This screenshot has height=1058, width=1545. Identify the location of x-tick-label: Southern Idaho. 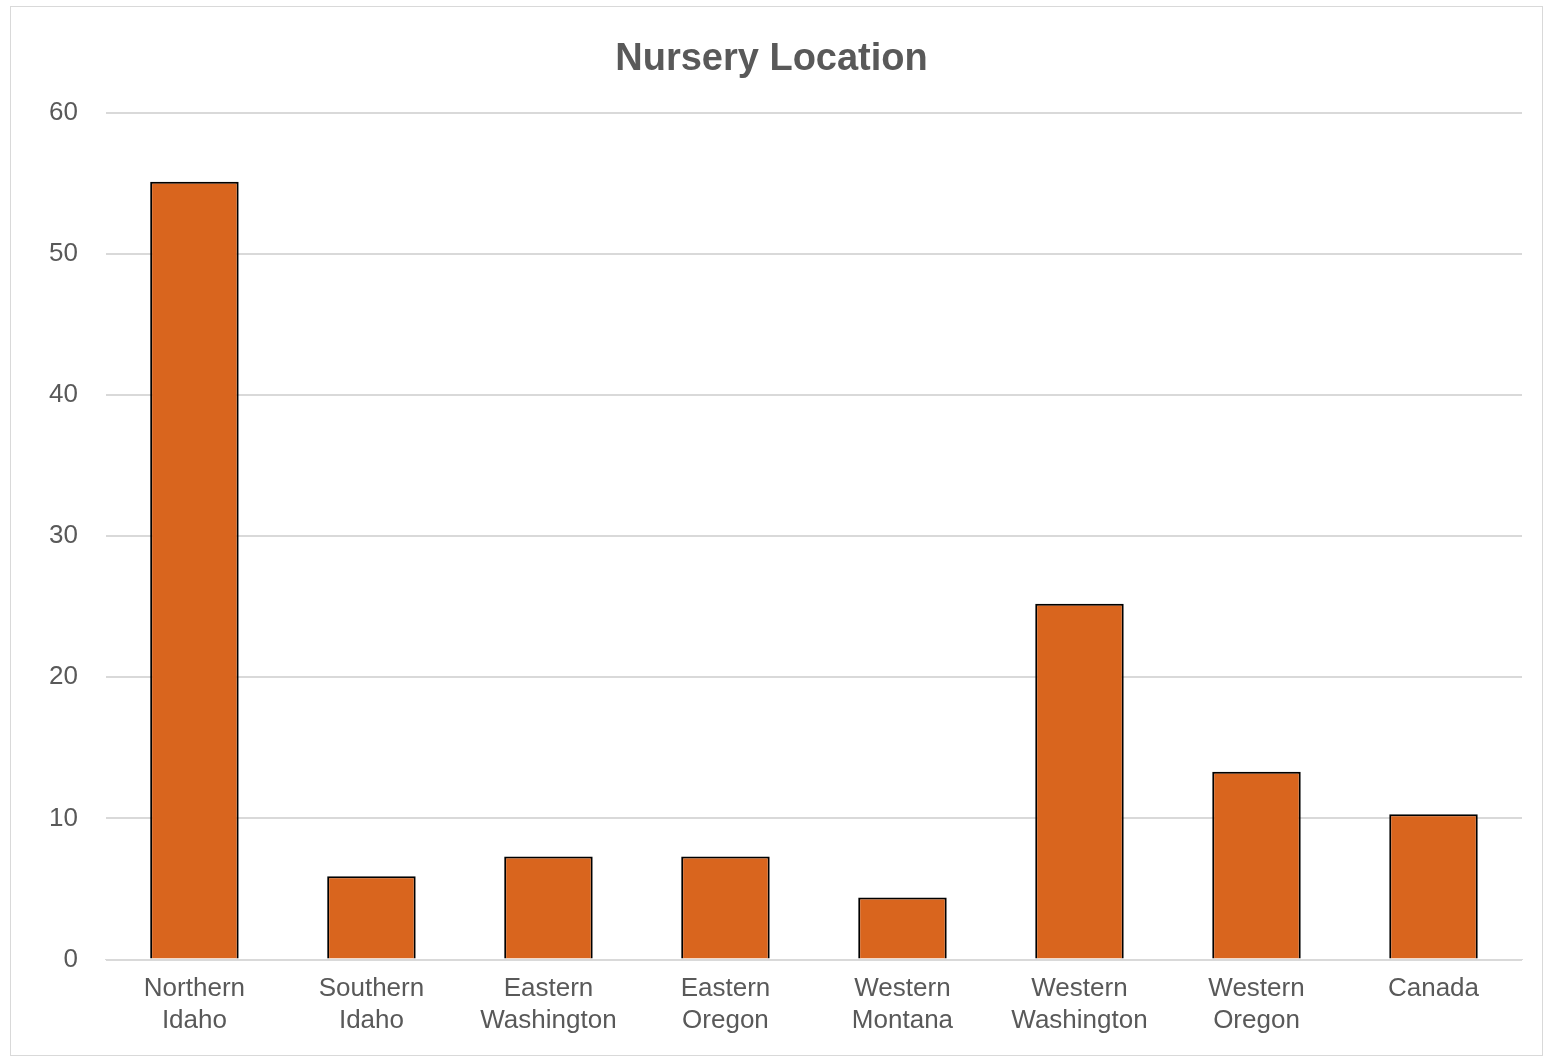
(371, 1003).